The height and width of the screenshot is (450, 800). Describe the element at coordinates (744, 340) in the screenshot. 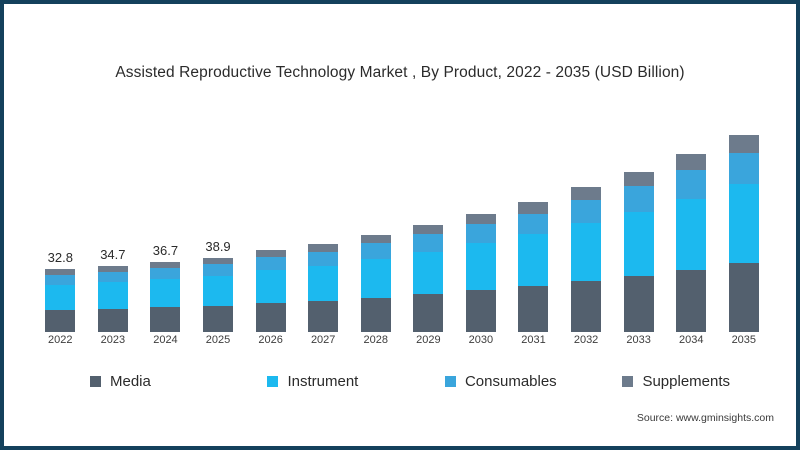

I see `x-axis-tick-2035: 2035` at that location.